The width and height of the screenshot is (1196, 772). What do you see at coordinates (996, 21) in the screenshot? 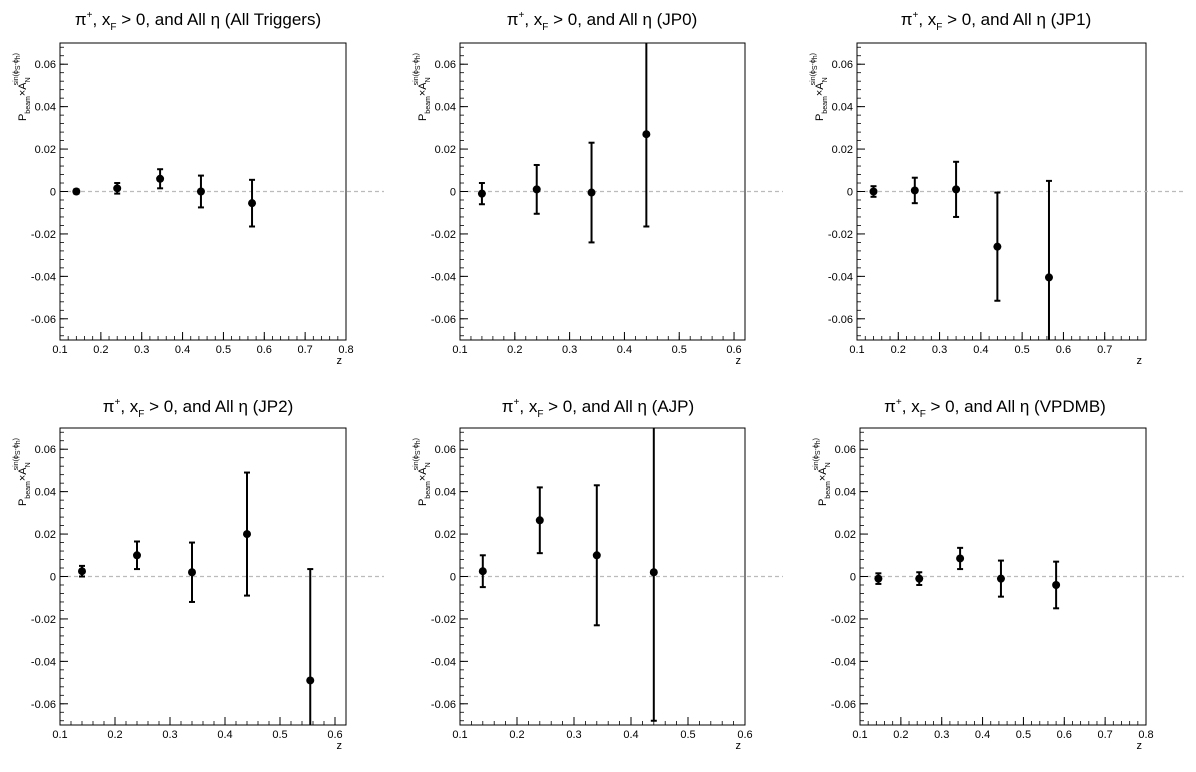
I see `chart-title: π+, xF > 0, and All η (JP1)` at bounding box center [996, 21].